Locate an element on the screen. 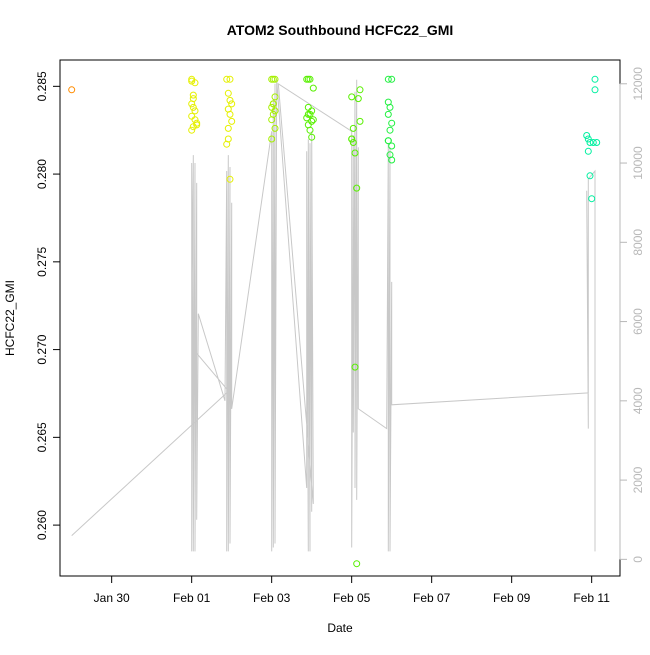 Image resolution: width=650 pixels, height=655 pixels. y-axis: 0.260 0.265 0.270 0.275 0.280 0.285 is located at coordinates (48, 305).